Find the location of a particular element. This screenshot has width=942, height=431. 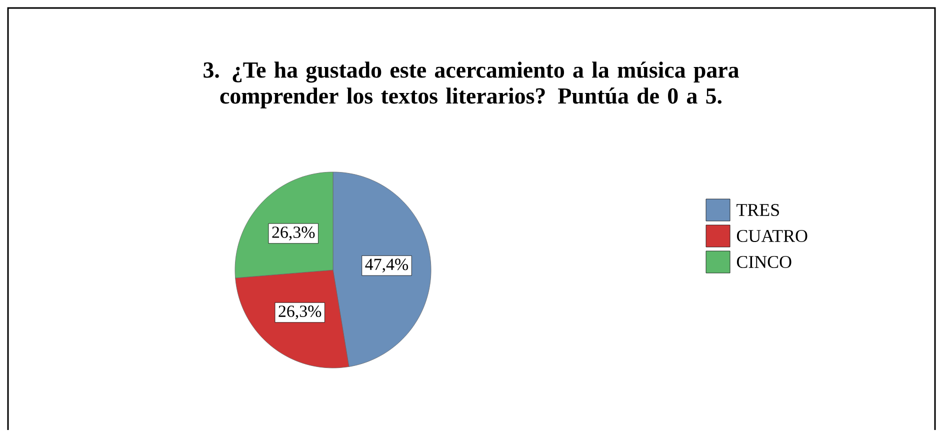

chart-title: 3. ¿Te ha gustado este acercamiento a la música para comprender los textos literarios? Puntúa de 0 a 5. is located at coordinates (471, 85).